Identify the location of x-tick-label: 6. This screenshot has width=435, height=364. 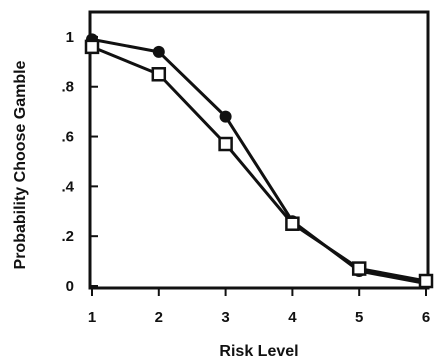
(426, 317).